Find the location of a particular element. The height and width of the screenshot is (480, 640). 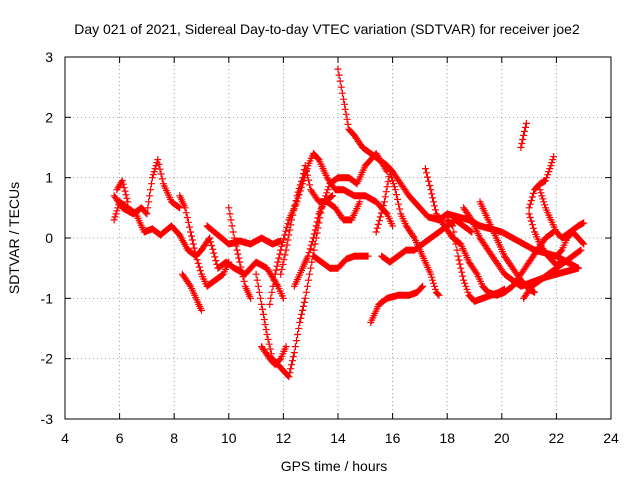

y-tick-labels: -3 -2 -1 0 1 2 3 is located at coordinates (47, 238).